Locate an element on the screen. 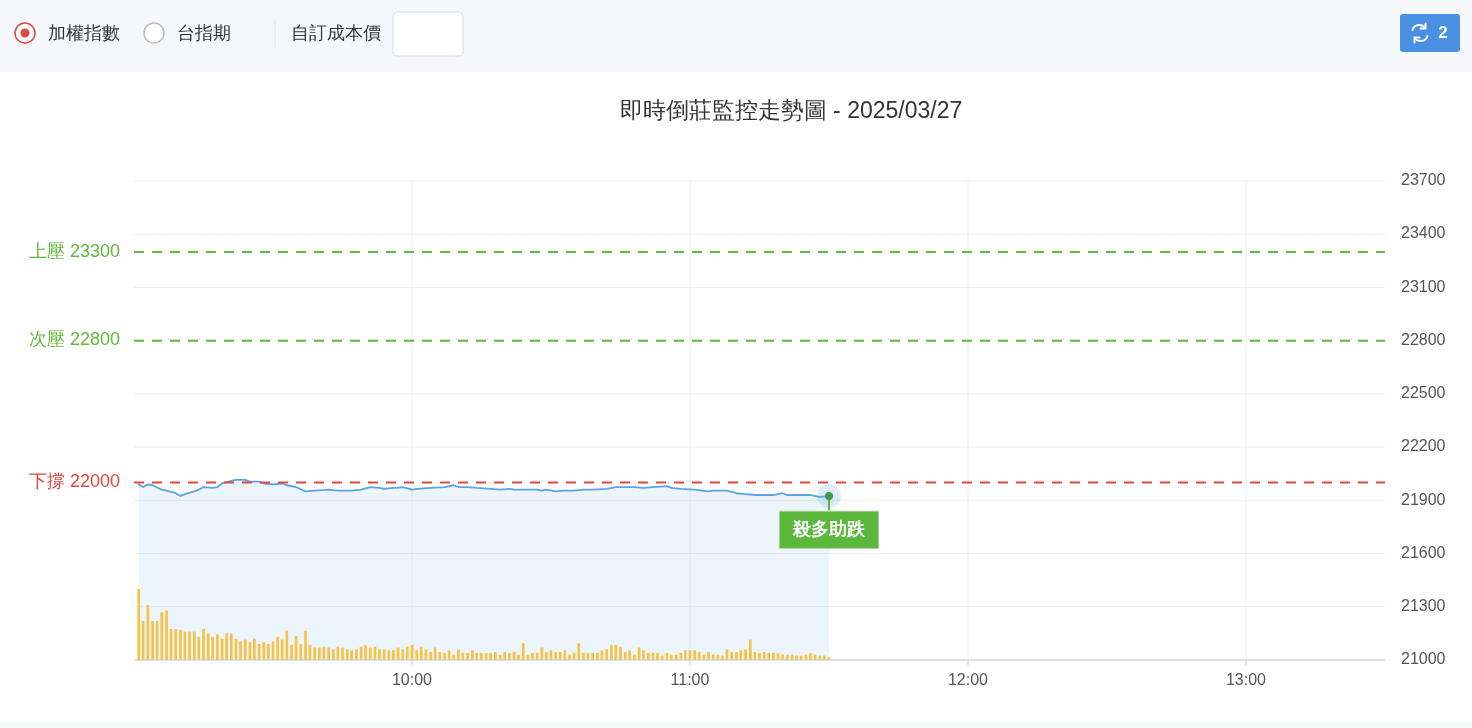 The height and width of the screenshot is (728, 1472). y-tick-label: 21600 is located at coordinates (1423, 552).